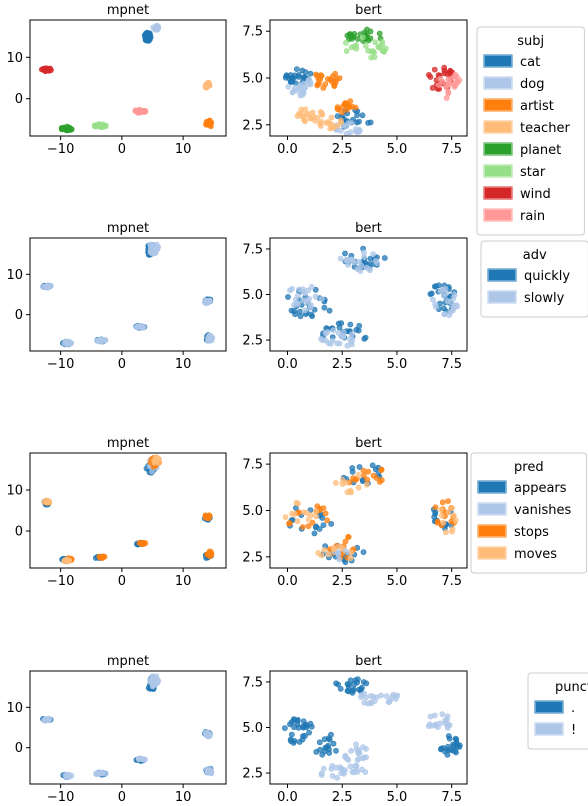 The width and height of the screenshot is (588, 806). I want to click on points, so click(373, 297).